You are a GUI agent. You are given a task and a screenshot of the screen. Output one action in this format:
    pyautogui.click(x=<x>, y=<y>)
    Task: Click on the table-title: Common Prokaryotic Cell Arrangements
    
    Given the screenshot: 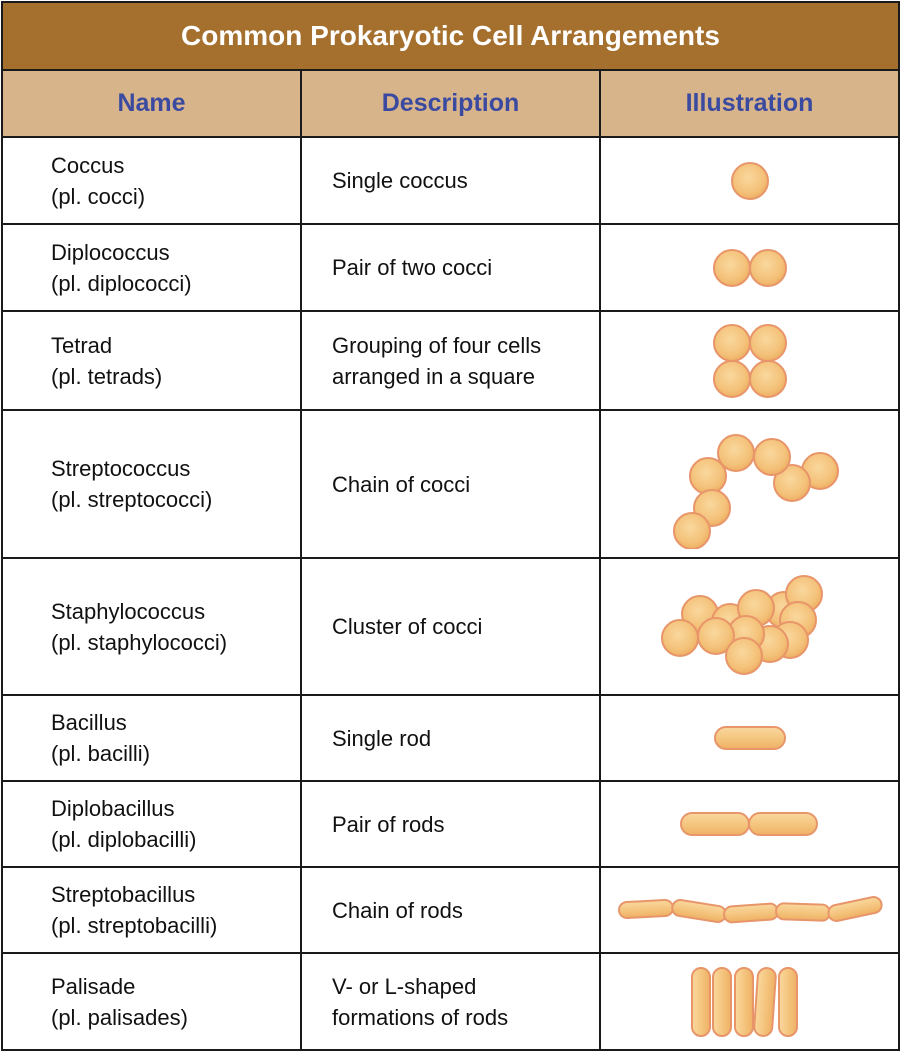 What is the action you would take?
    pyautogui.click(x=450, y=36)
    